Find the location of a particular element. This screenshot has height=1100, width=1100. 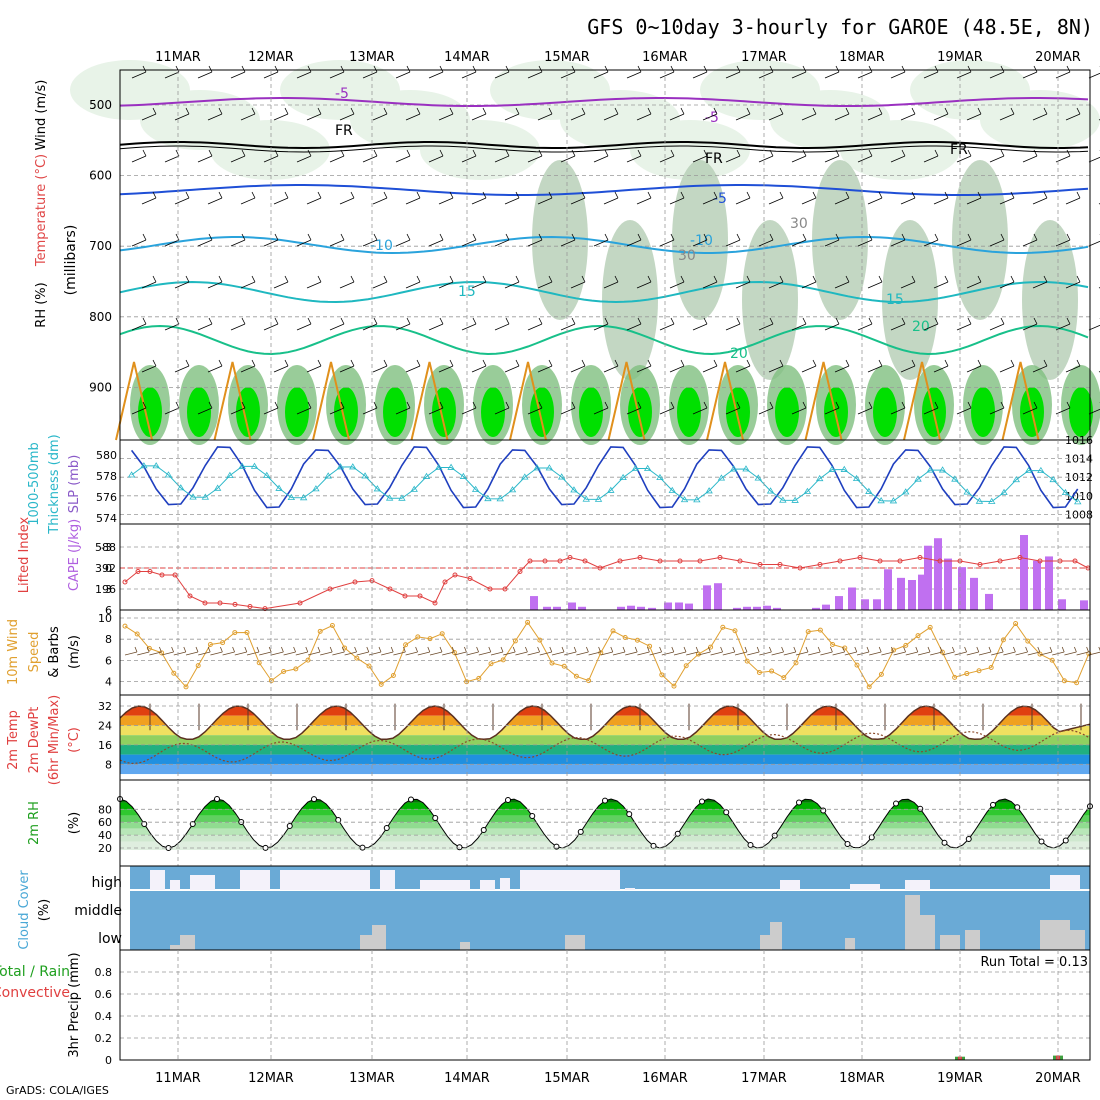

rh-shade-bright is located at coordinates (150, 412).